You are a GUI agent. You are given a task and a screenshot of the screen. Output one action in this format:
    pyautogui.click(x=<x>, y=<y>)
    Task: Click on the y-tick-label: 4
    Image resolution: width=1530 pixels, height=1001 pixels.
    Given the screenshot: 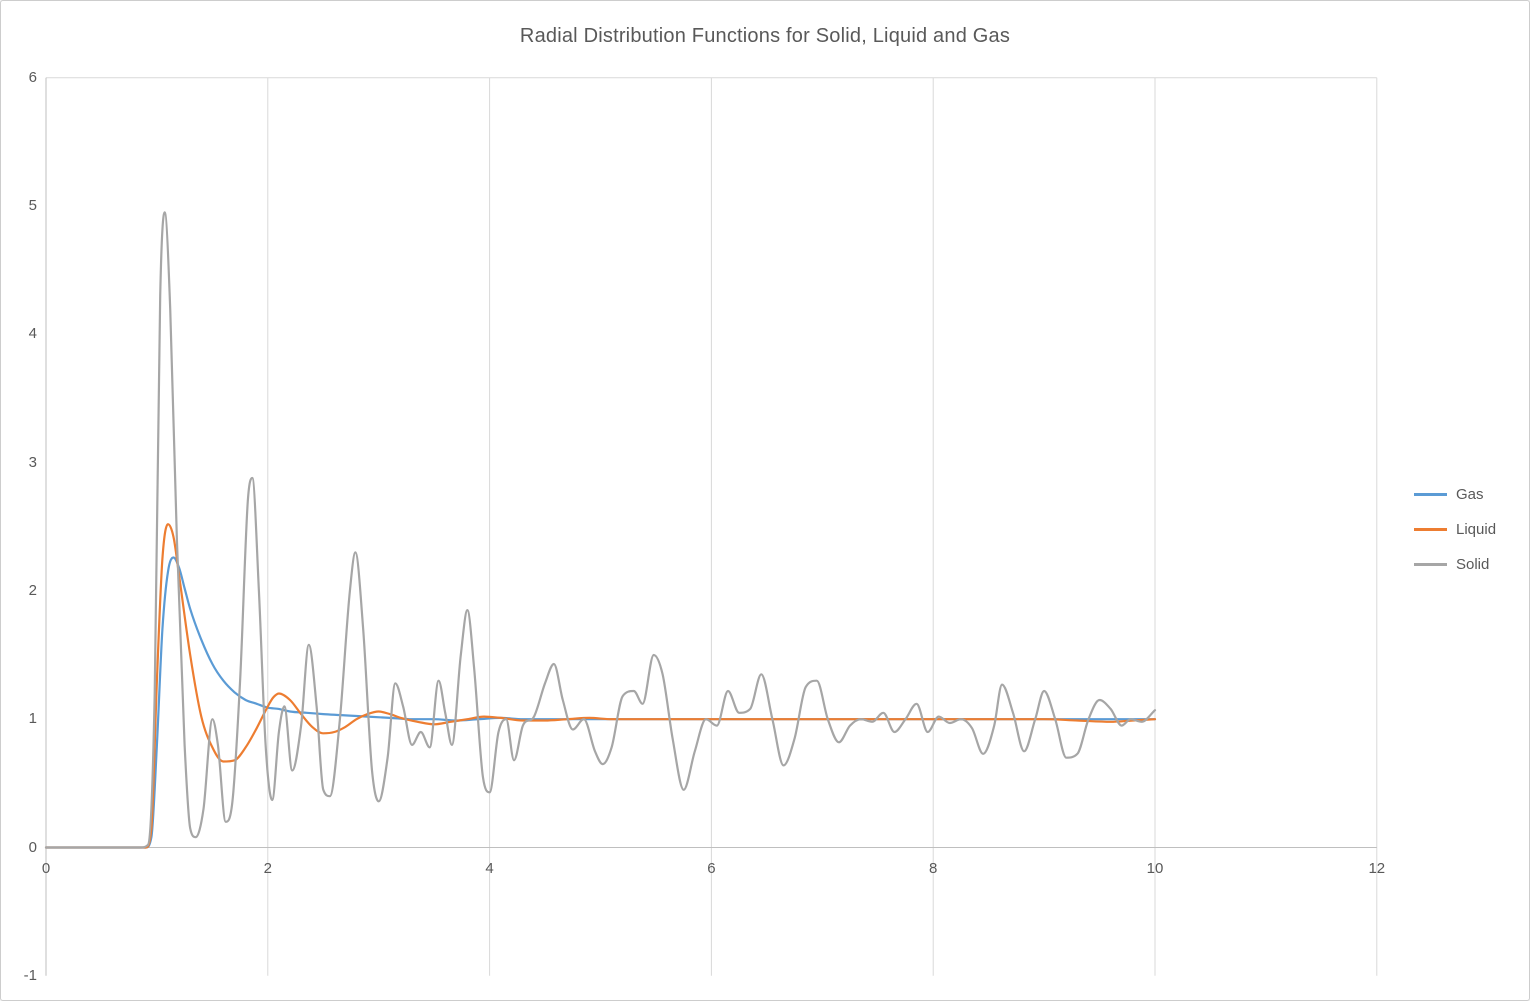 What is the action you would take?
    pyautogui.click(x=32, y=334)
    